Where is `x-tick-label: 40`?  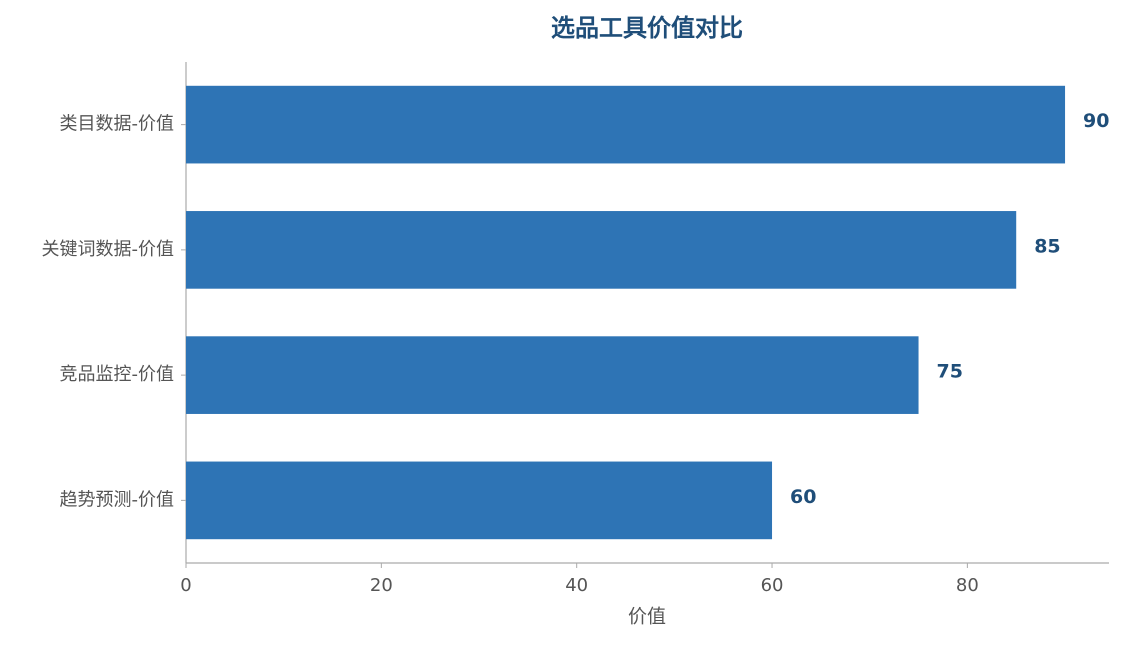
x-tick-label: 40 is located at coordinates (576, 585).